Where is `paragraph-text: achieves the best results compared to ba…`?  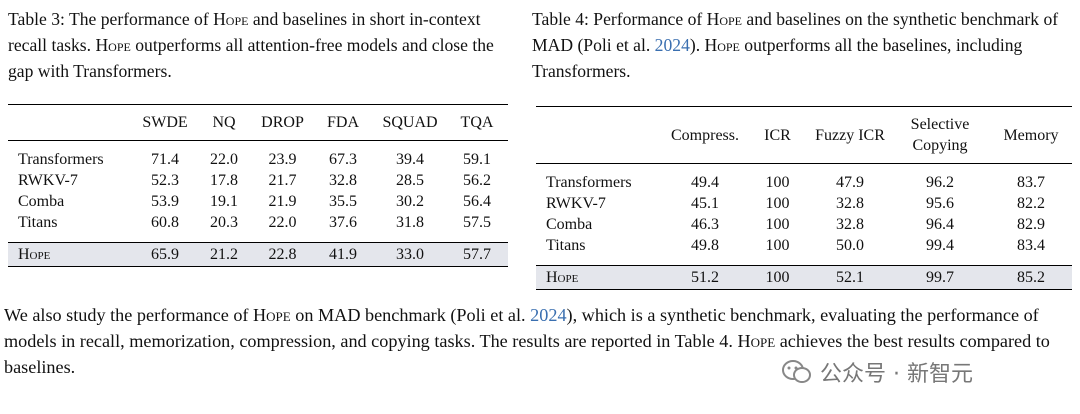 paragraph-text: achieves the best results compared to ba… is located at coordinates (527, 354).